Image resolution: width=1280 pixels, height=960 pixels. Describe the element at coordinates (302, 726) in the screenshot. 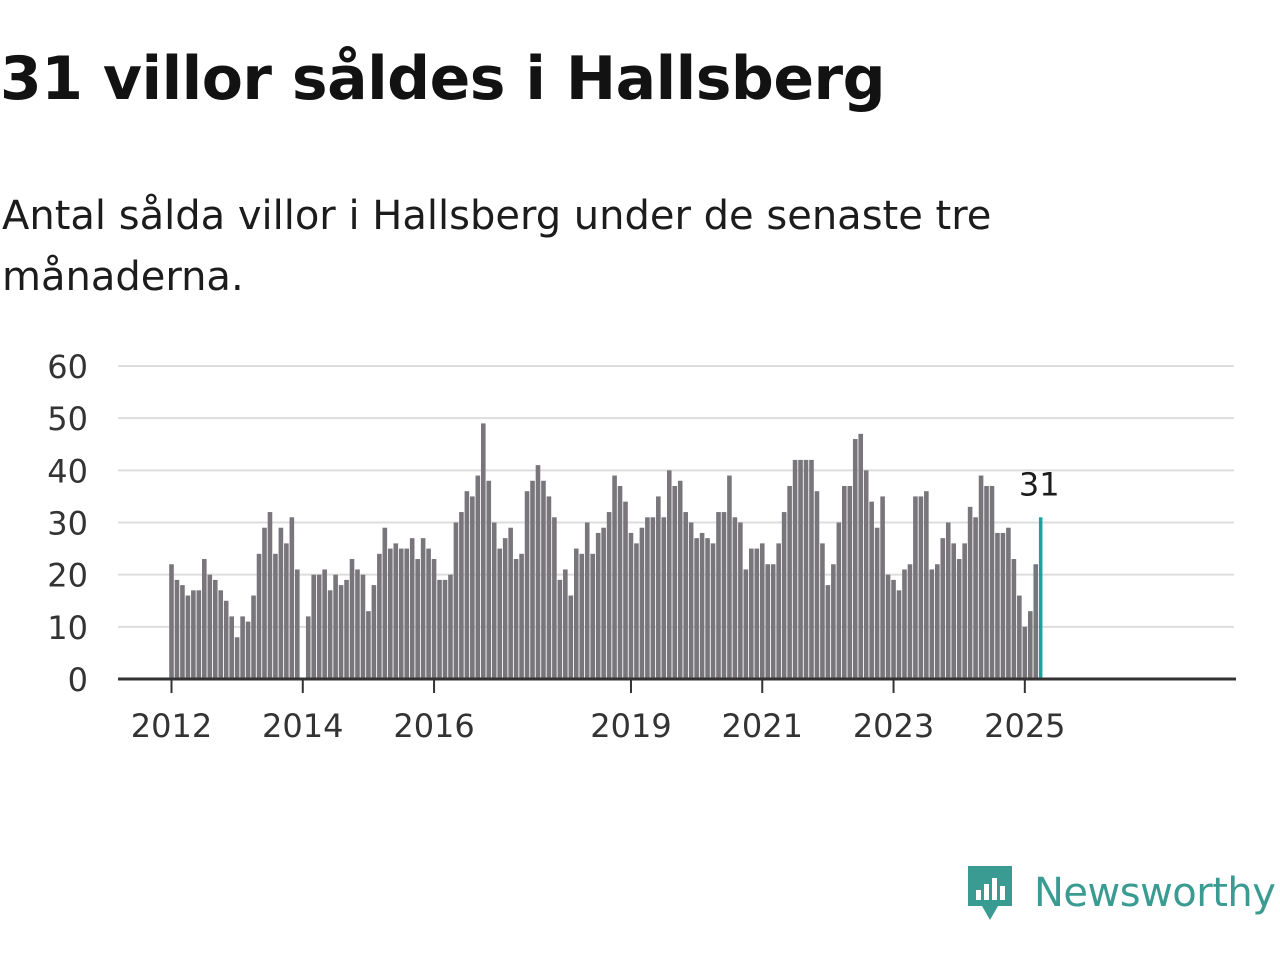

I see `x-tick-label: 2014` at that location.